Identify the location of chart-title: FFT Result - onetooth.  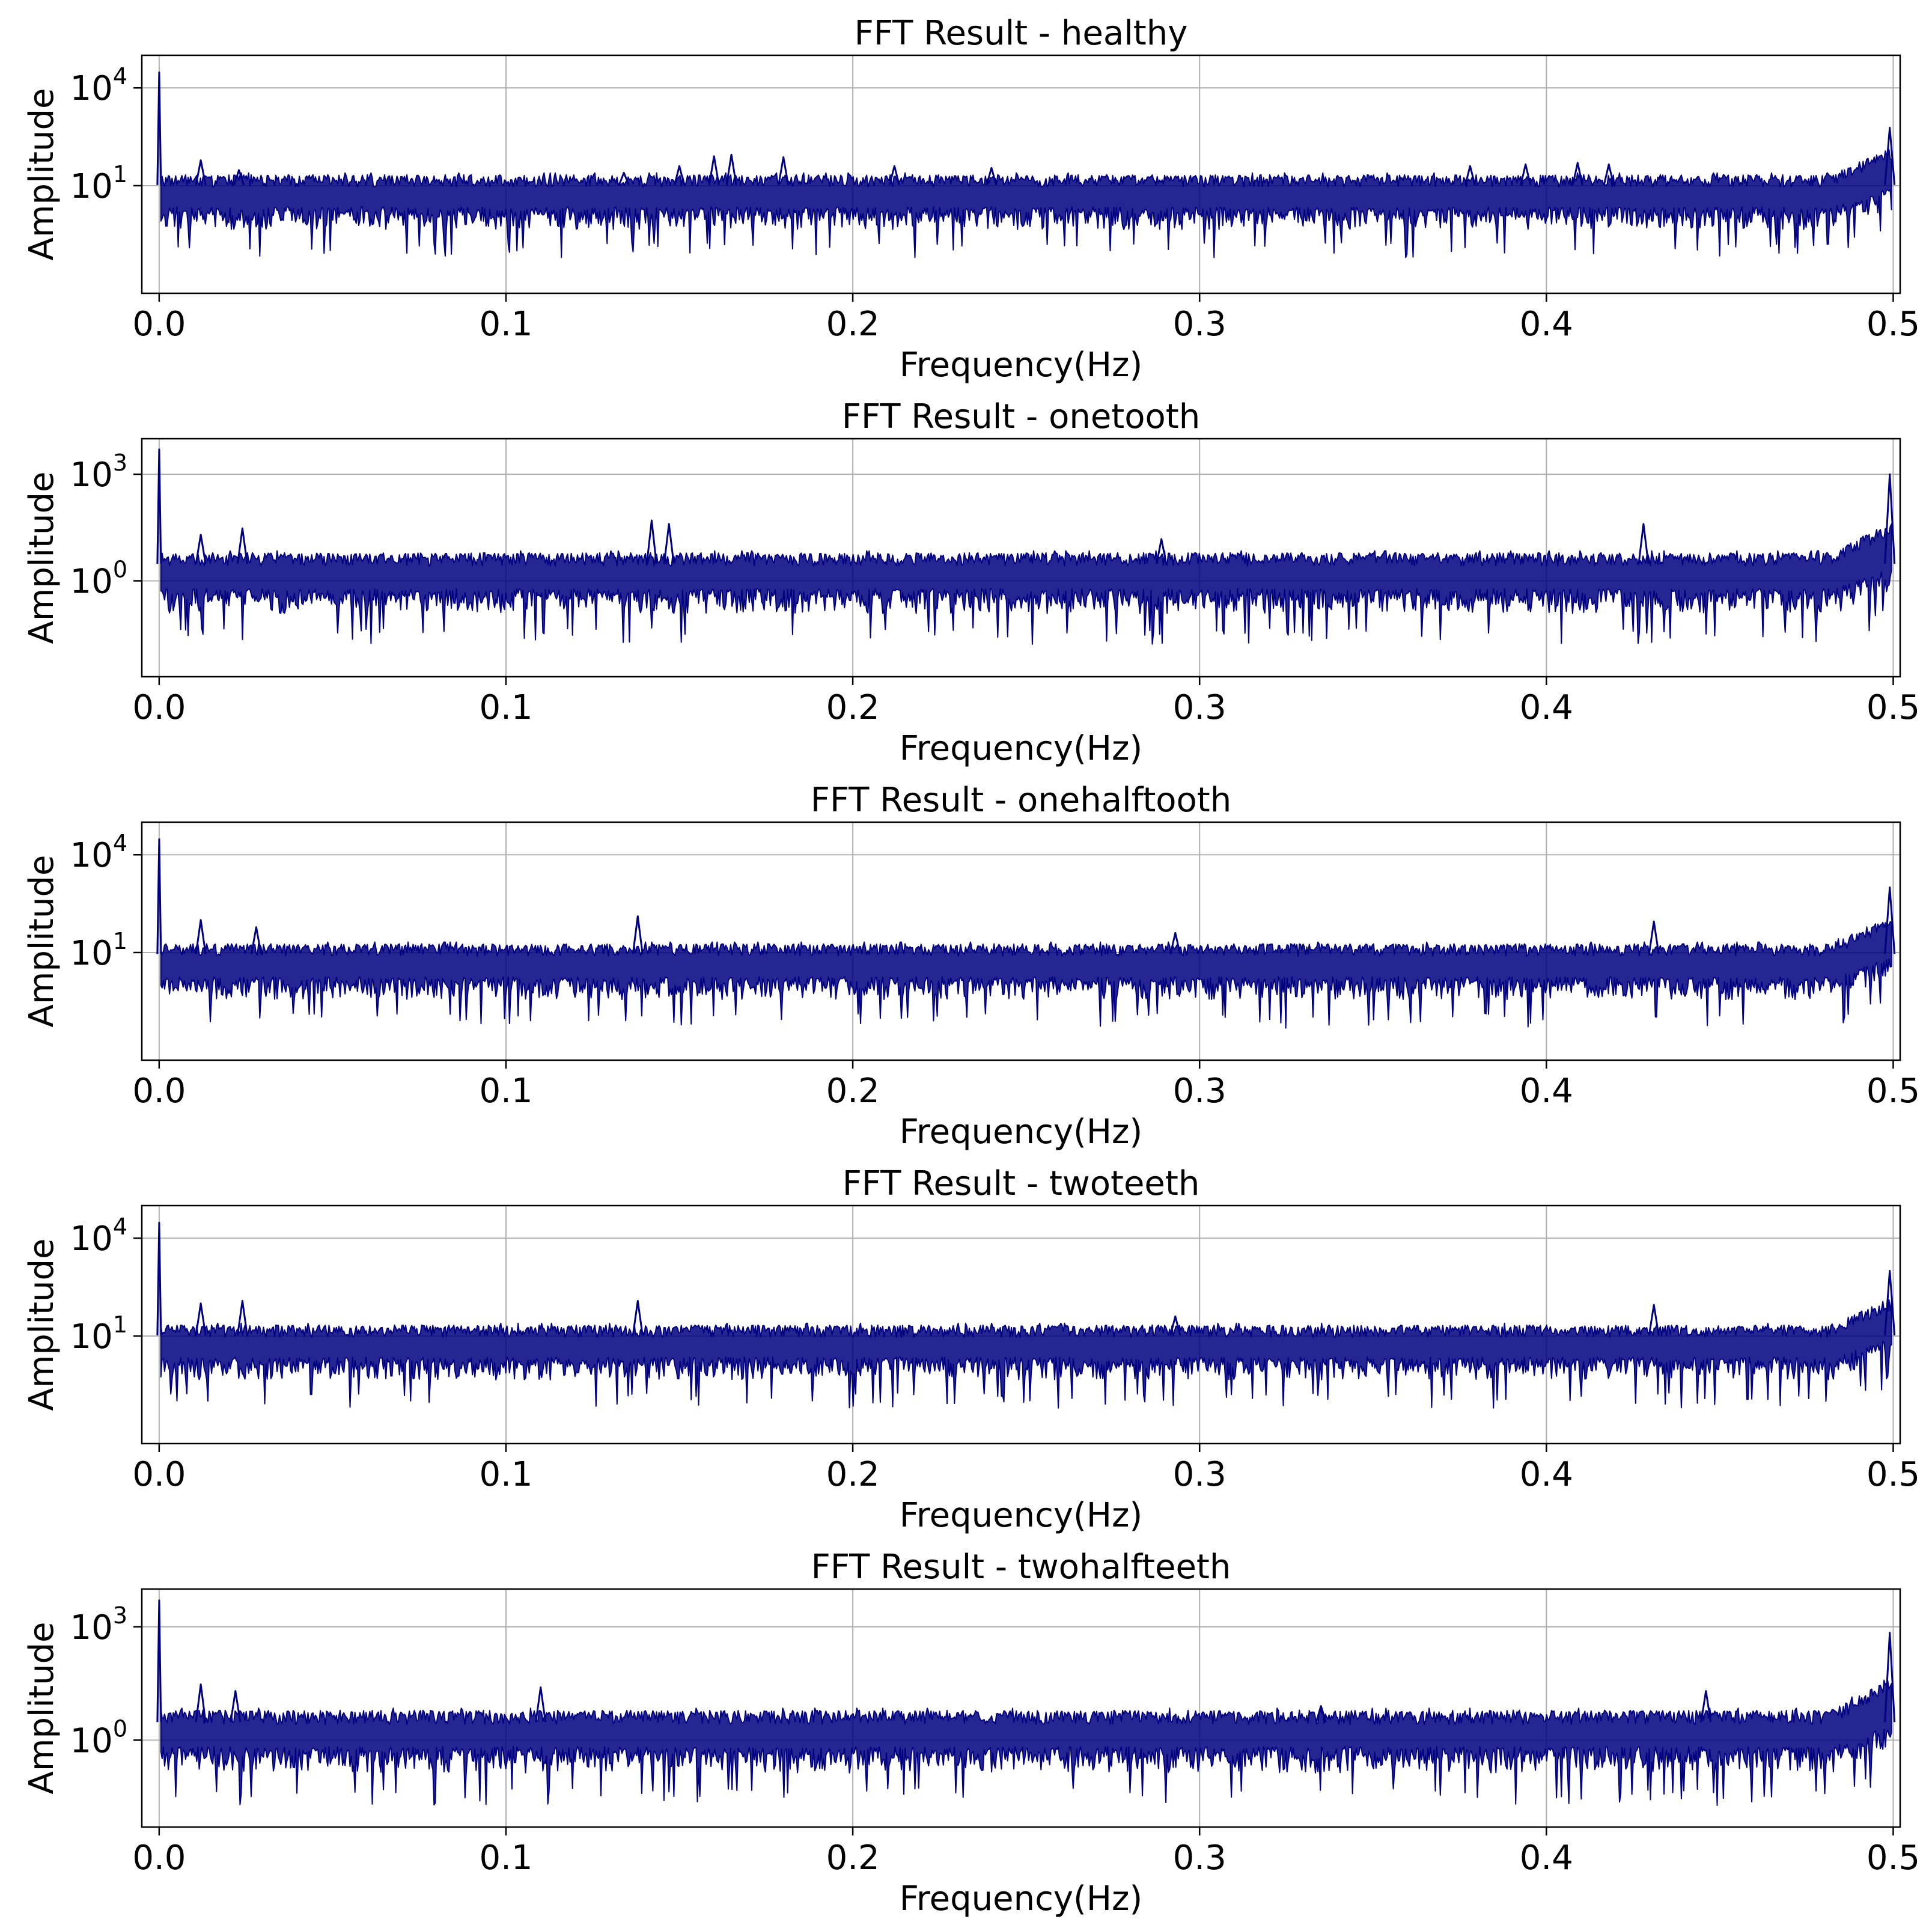
(1021, 416).